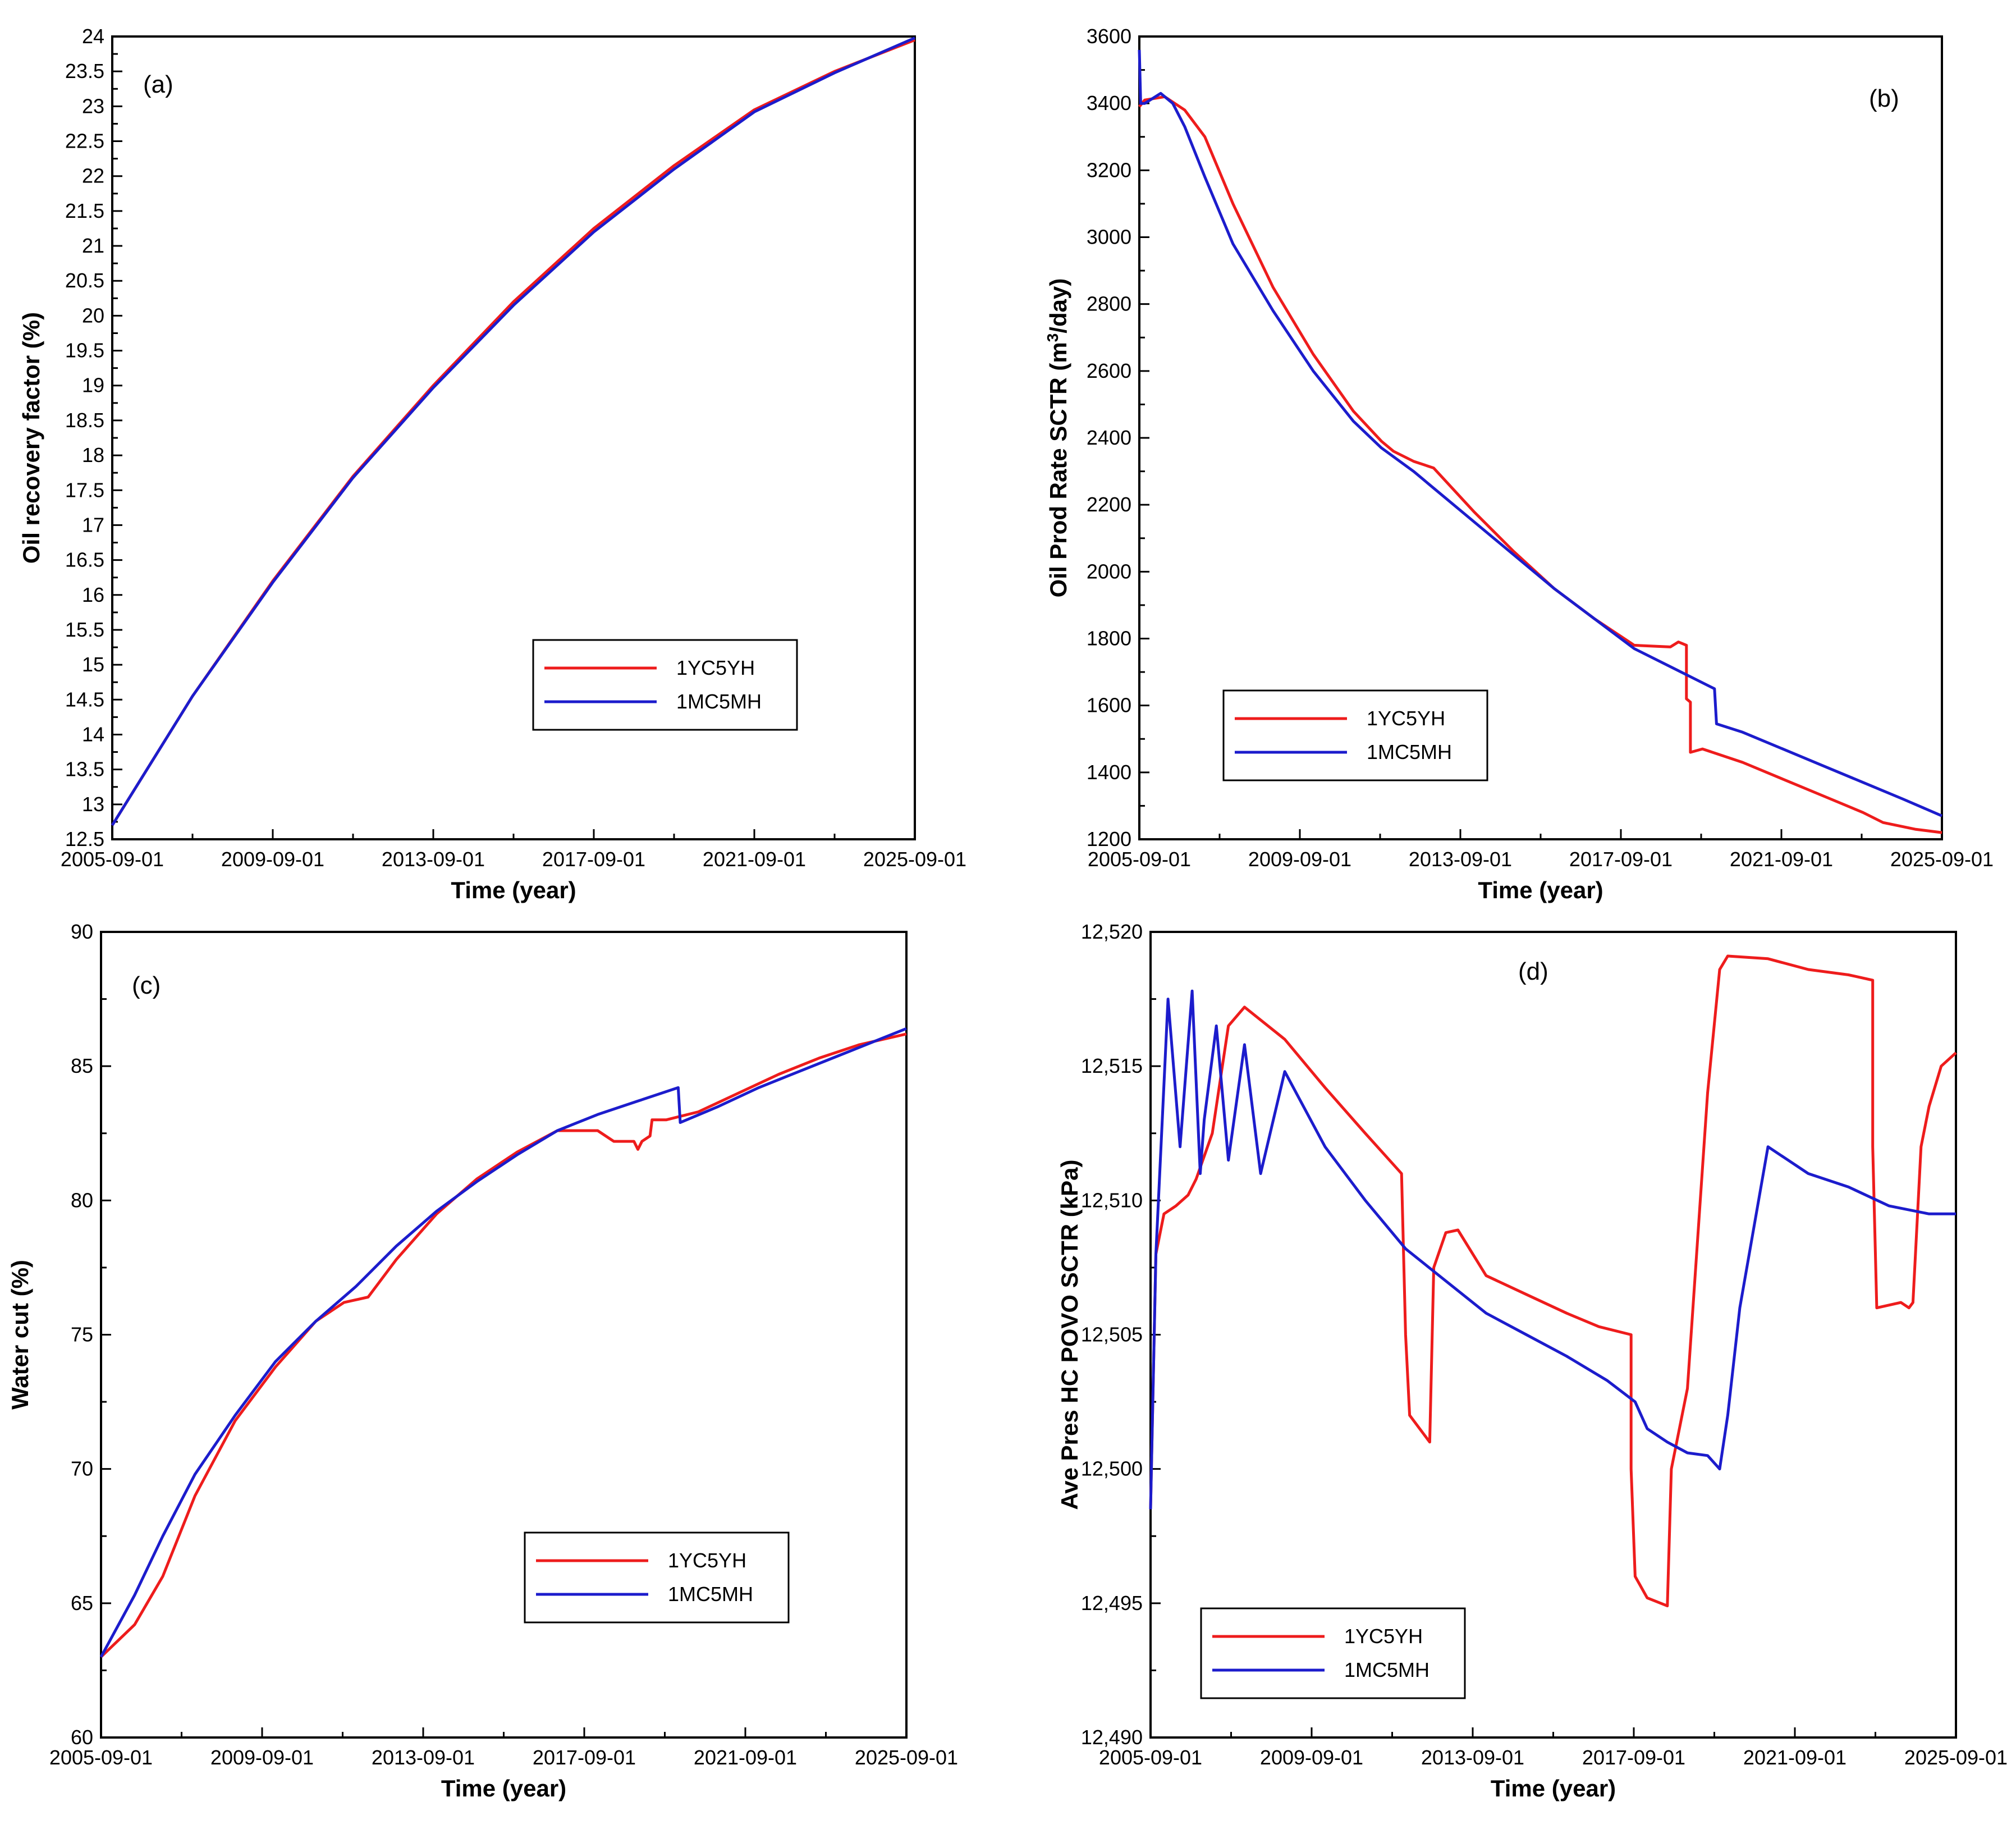 The width and height of the screenshot is (2016, 1829). I want to click on y-tick-label: 15, so click(93, 664).